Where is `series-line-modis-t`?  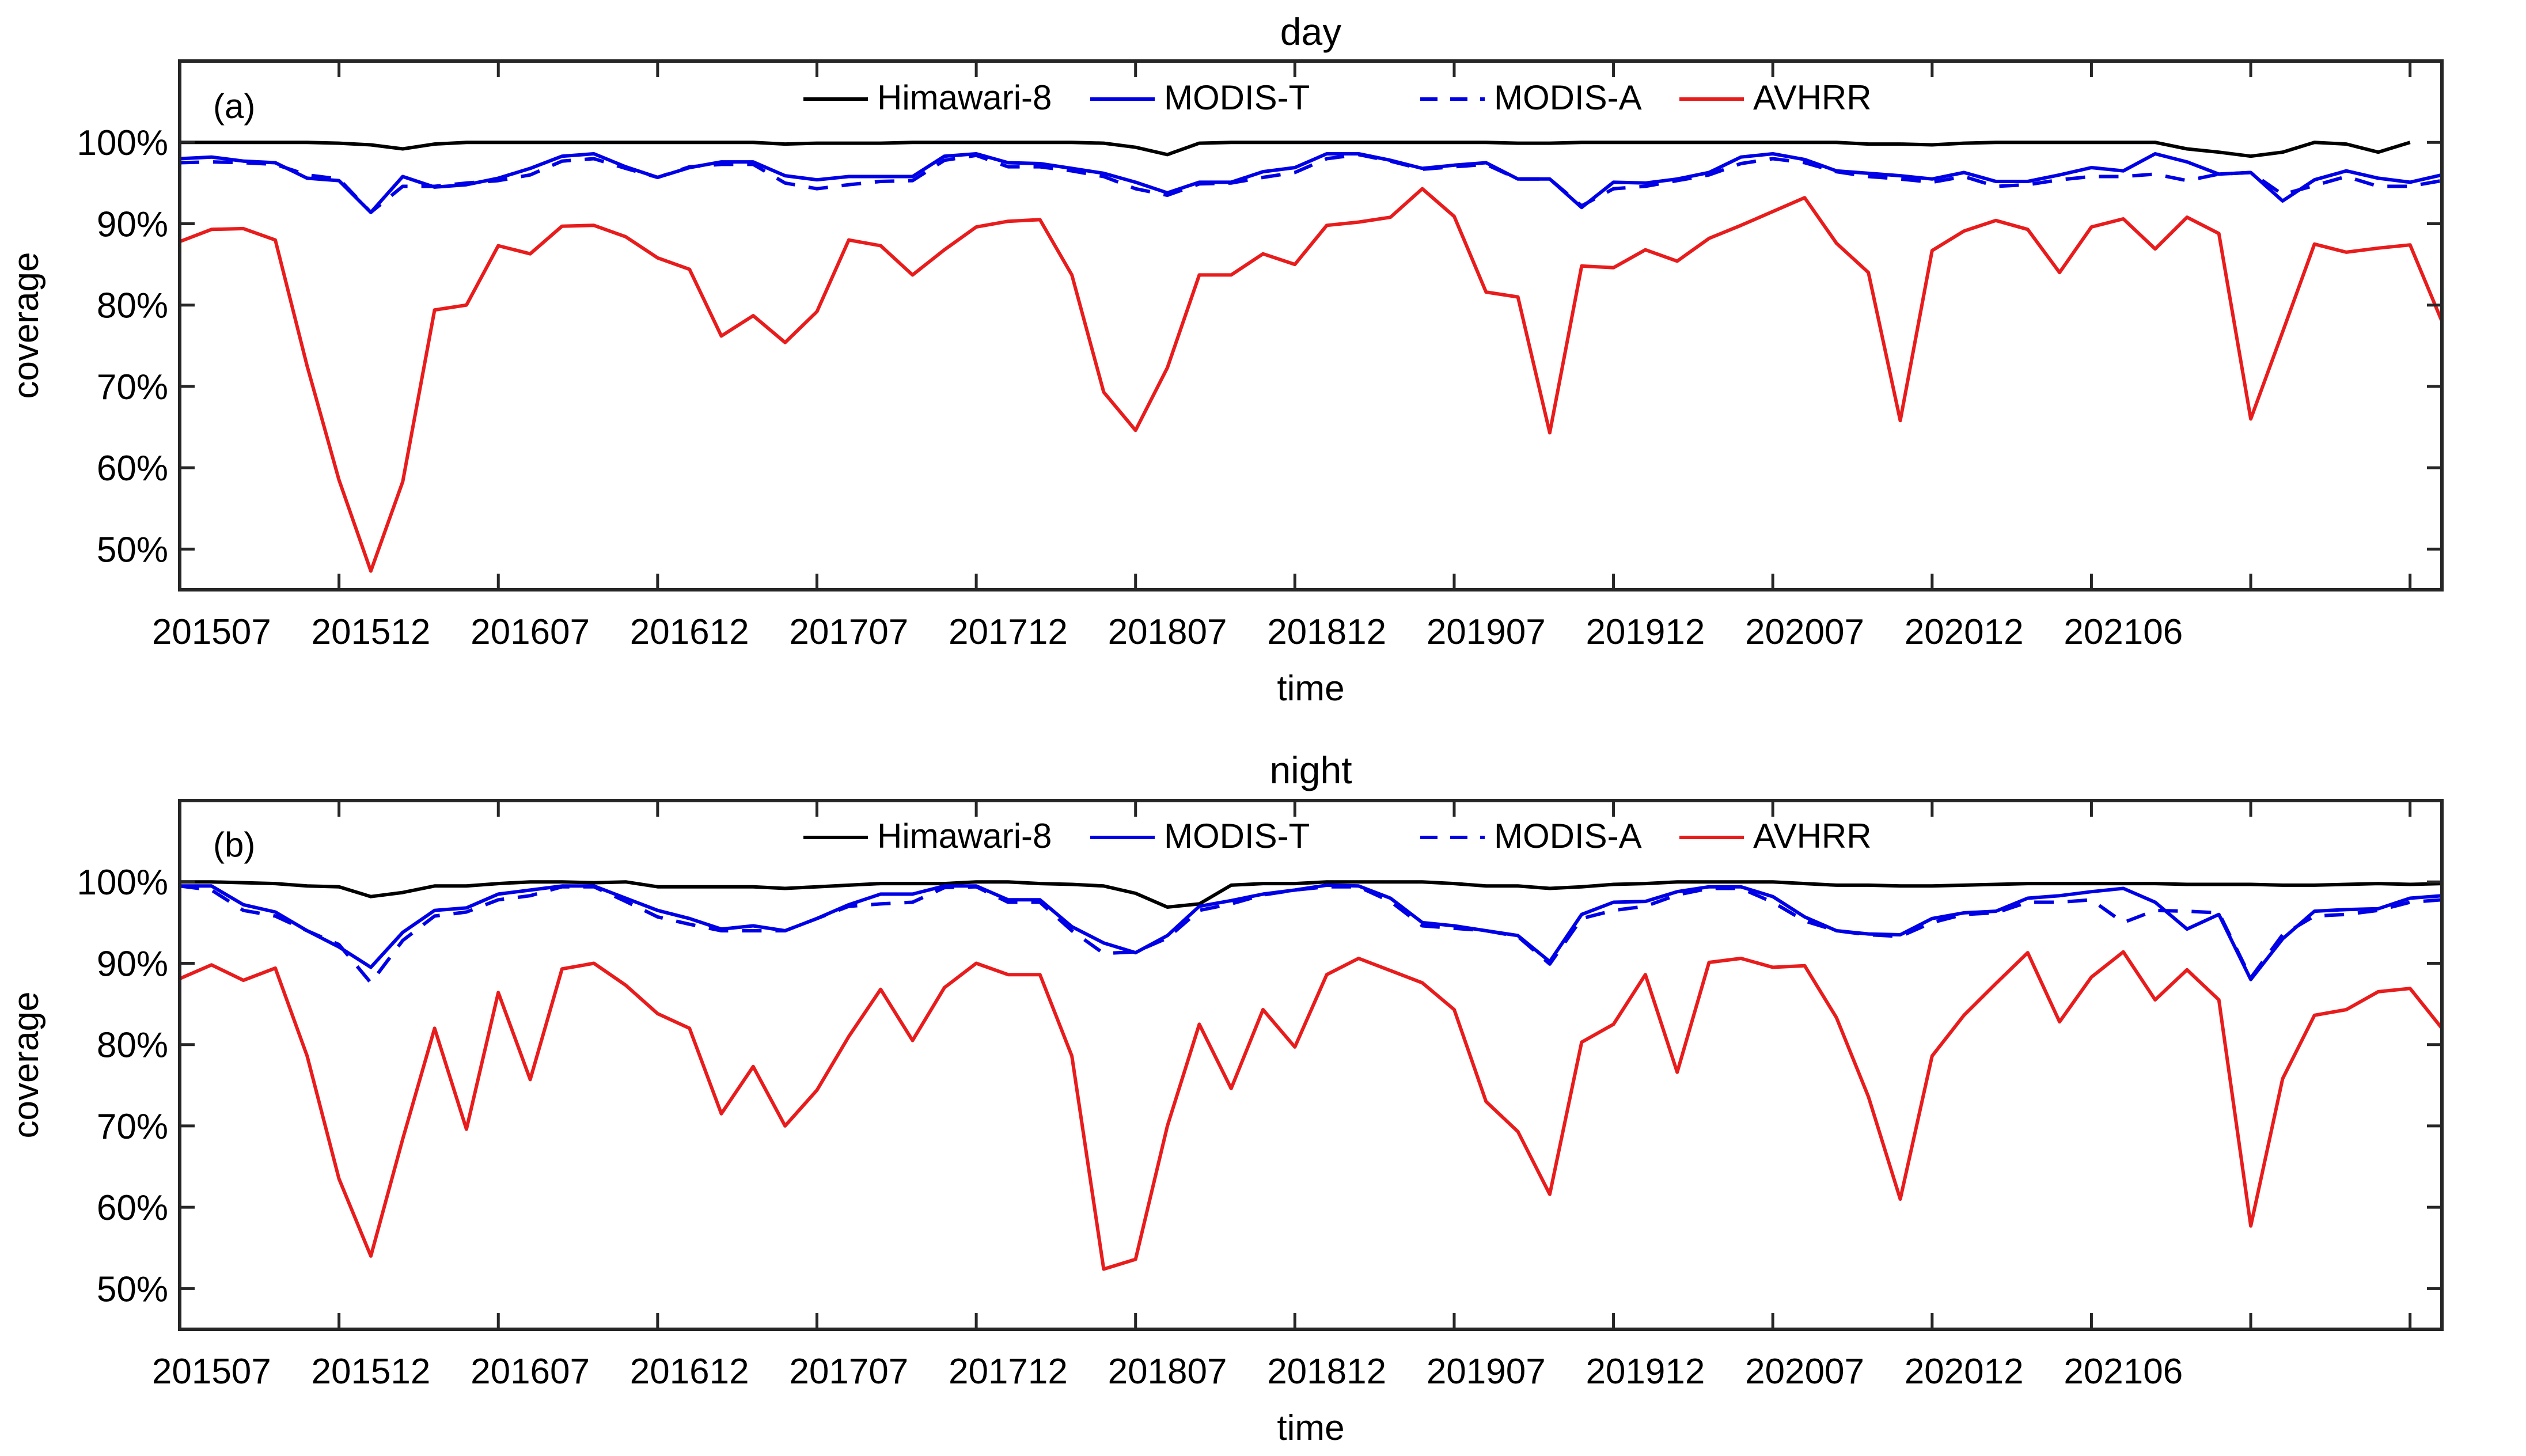
series-line-modis-t is located at coordinates (1310, 183).